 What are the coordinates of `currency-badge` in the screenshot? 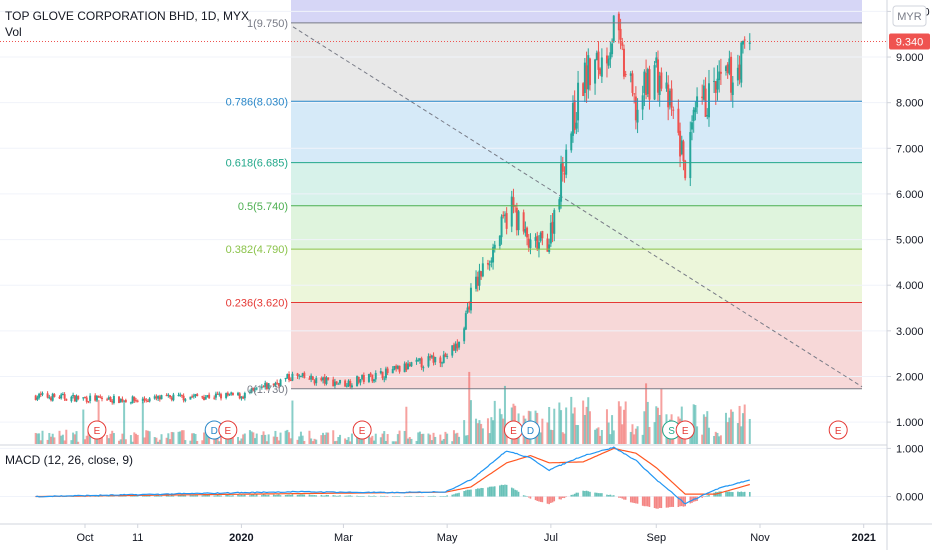 It's located at (909, 16).